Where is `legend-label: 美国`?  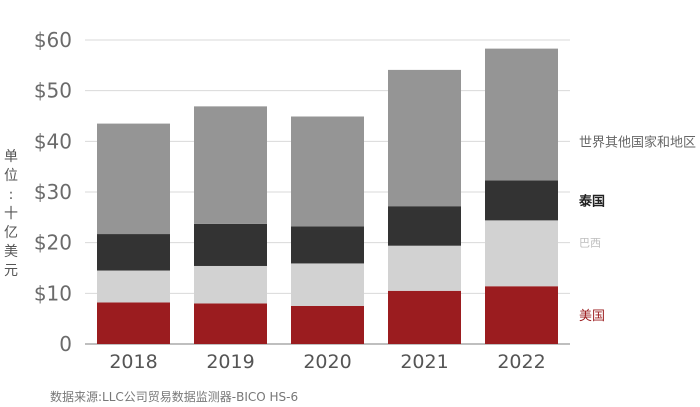 legend-label: 美国 is located at coordinates (592, 316).